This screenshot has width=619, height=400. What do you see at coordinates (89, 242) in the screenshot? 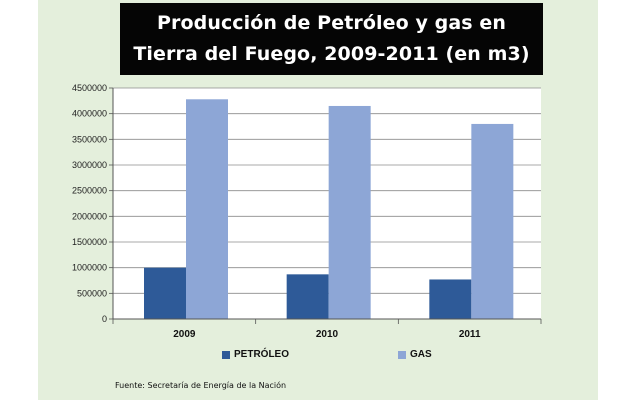
I see `y-tick-label: 1500000` at bounding box center [89, 242].